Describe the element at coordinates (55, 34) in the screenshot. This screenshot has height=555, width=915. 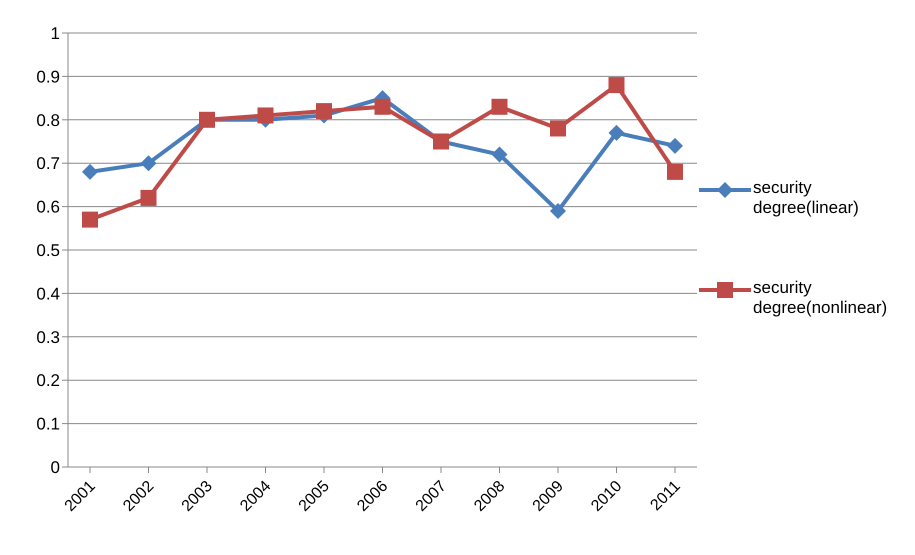
I see `y-tick-label: 1` at that location.